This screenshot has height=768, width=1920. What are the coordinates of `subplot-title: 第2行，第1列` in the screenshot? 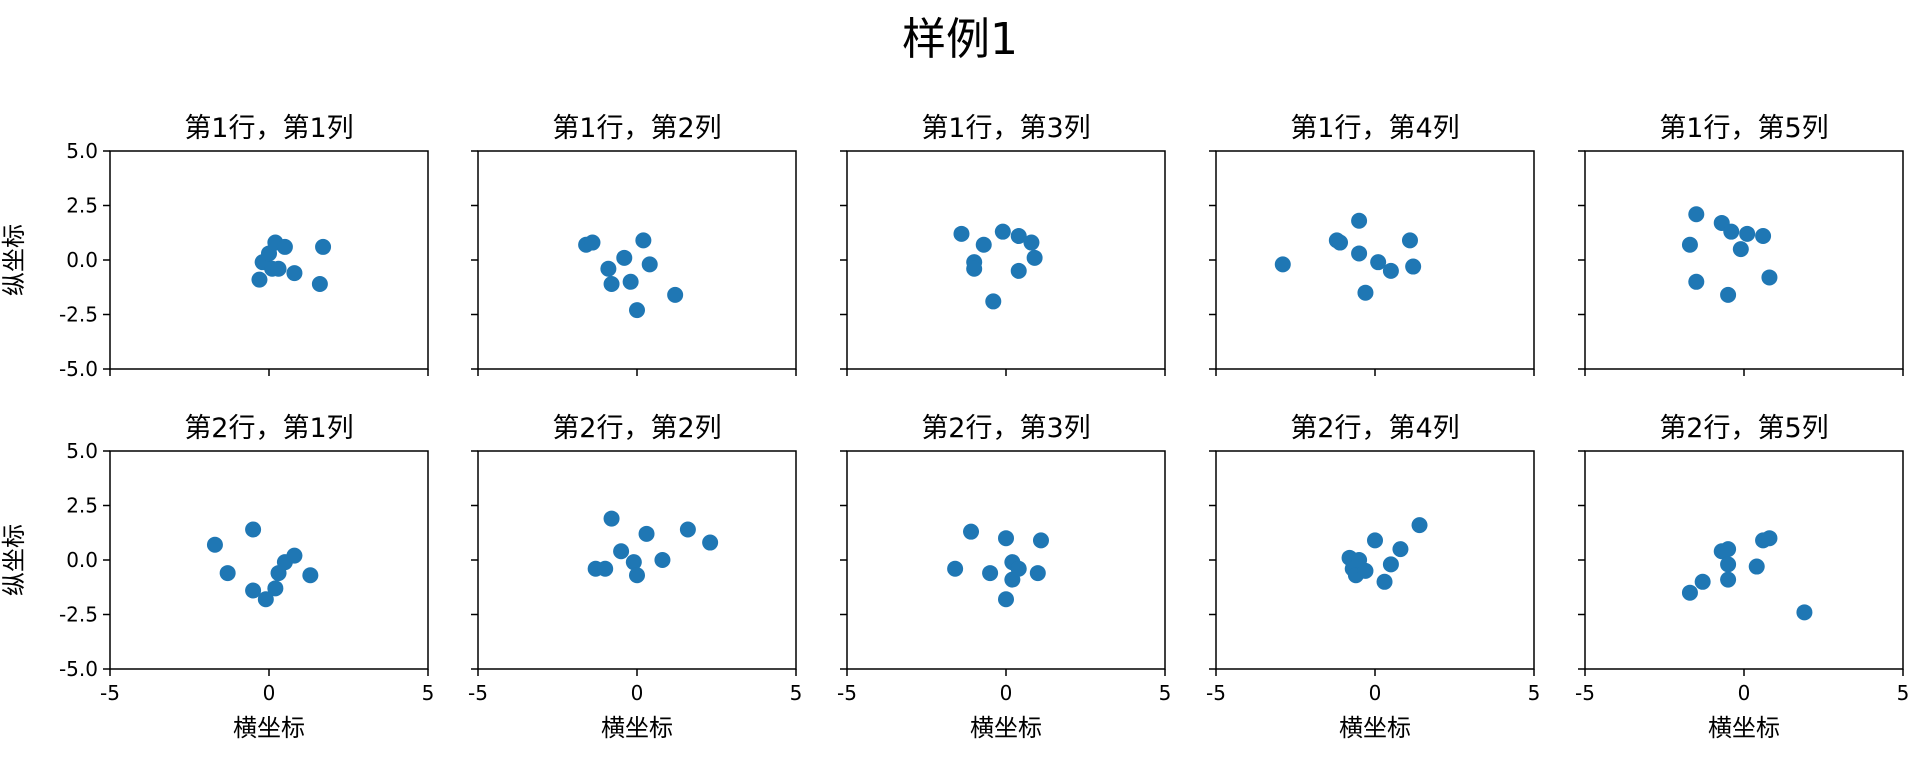 It's located at (268, 428).